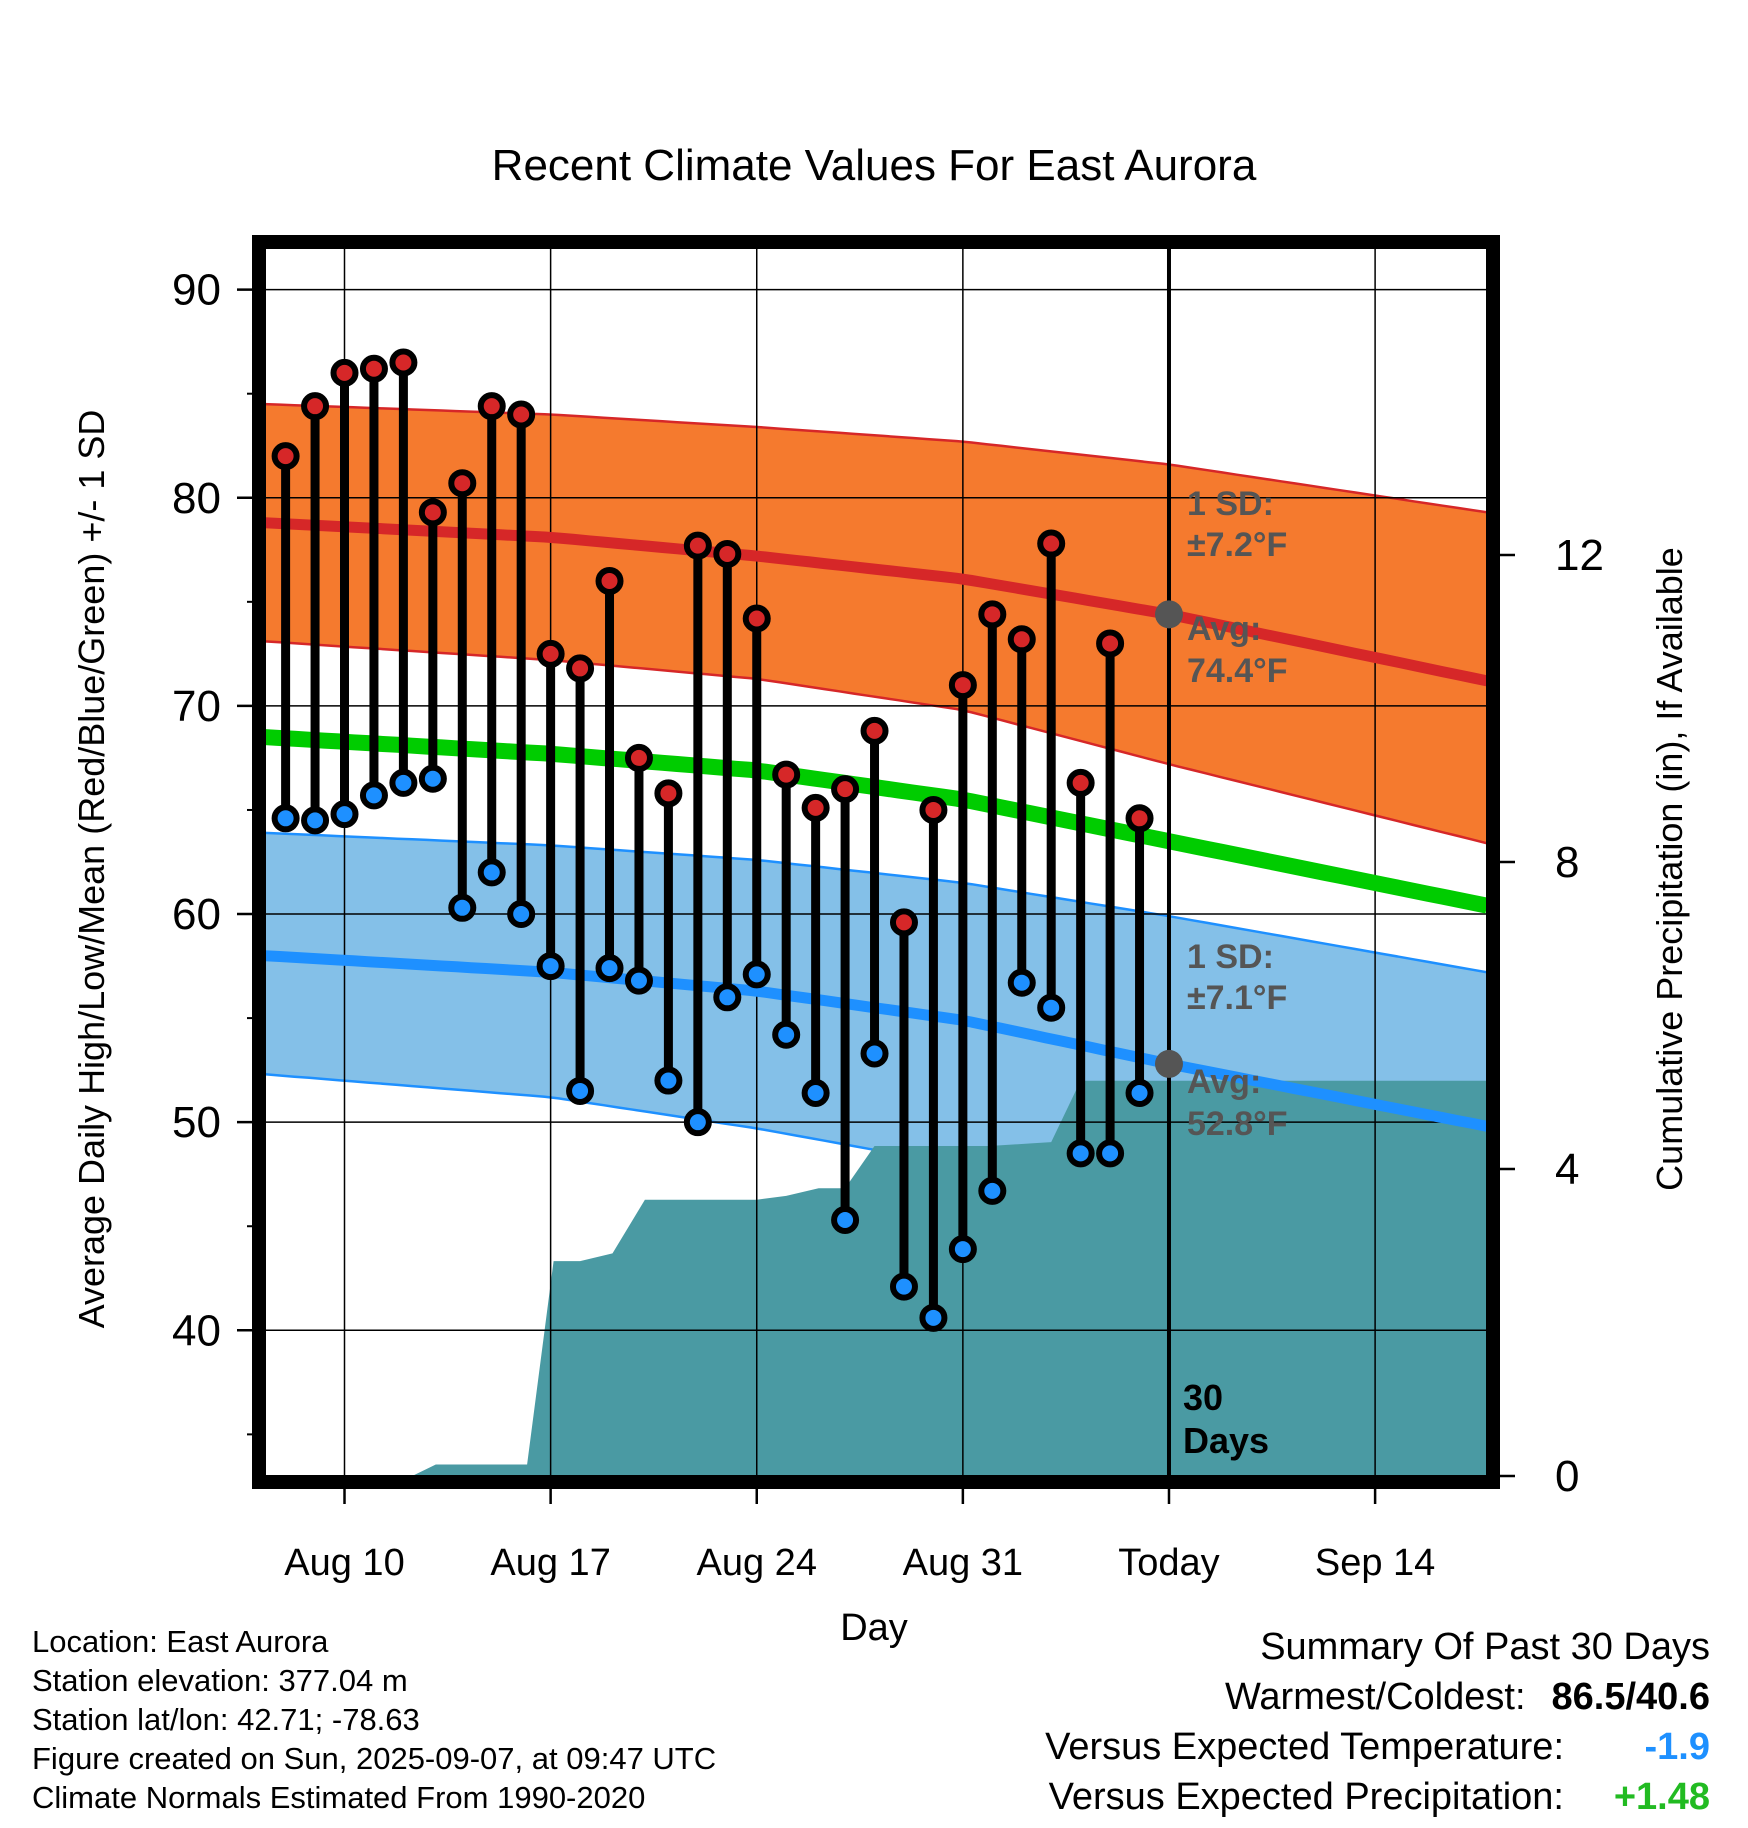 This screenshot has width=1748, height=1828. I want to click on summary-warm-cold-label: Warmest/Coldest:, so click(1375, 1697).